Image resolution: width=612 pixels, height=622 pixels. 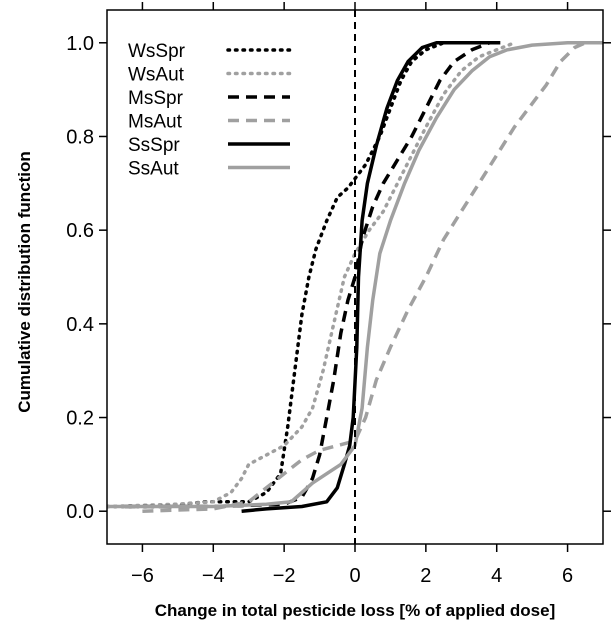 What do you see at coordinates (80, 419) in the screenshot?
I see `y-tick-label: 0.2` at bounding box center [80, 419].